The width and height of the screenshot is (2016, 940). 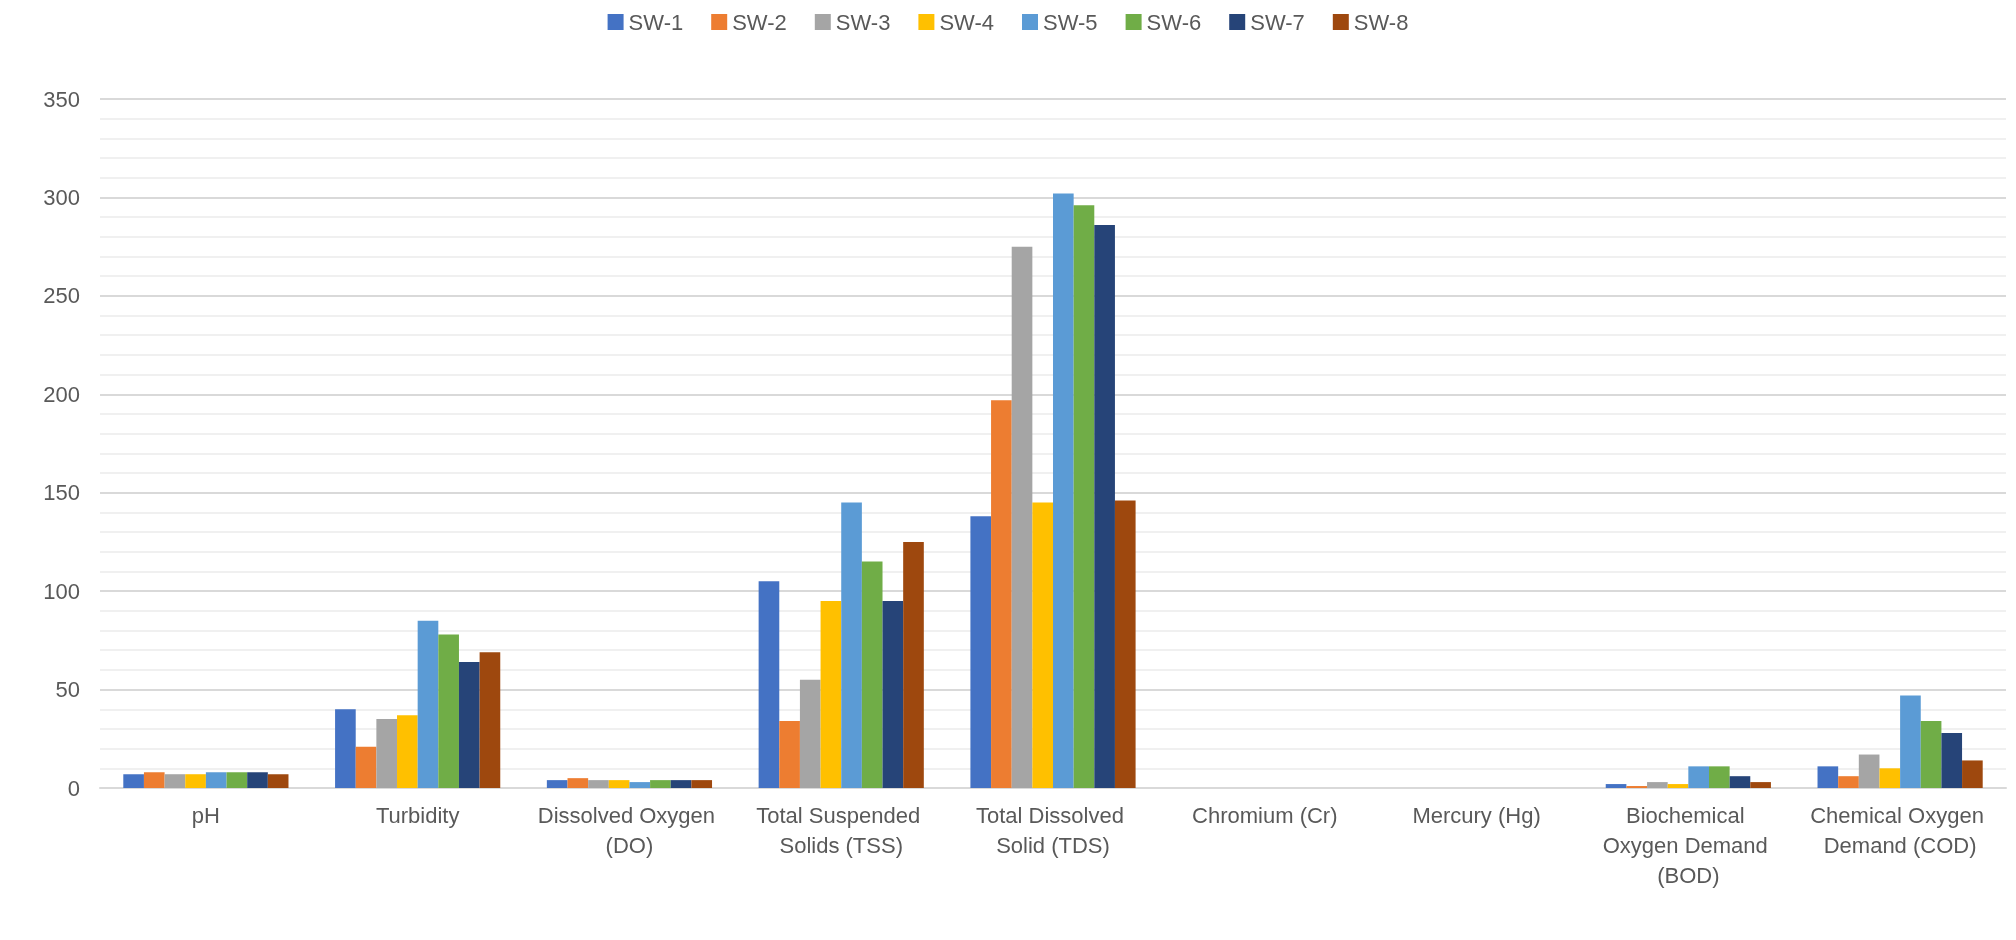 I want to click on y-tick-label: 300, so click(x=61, y=197).